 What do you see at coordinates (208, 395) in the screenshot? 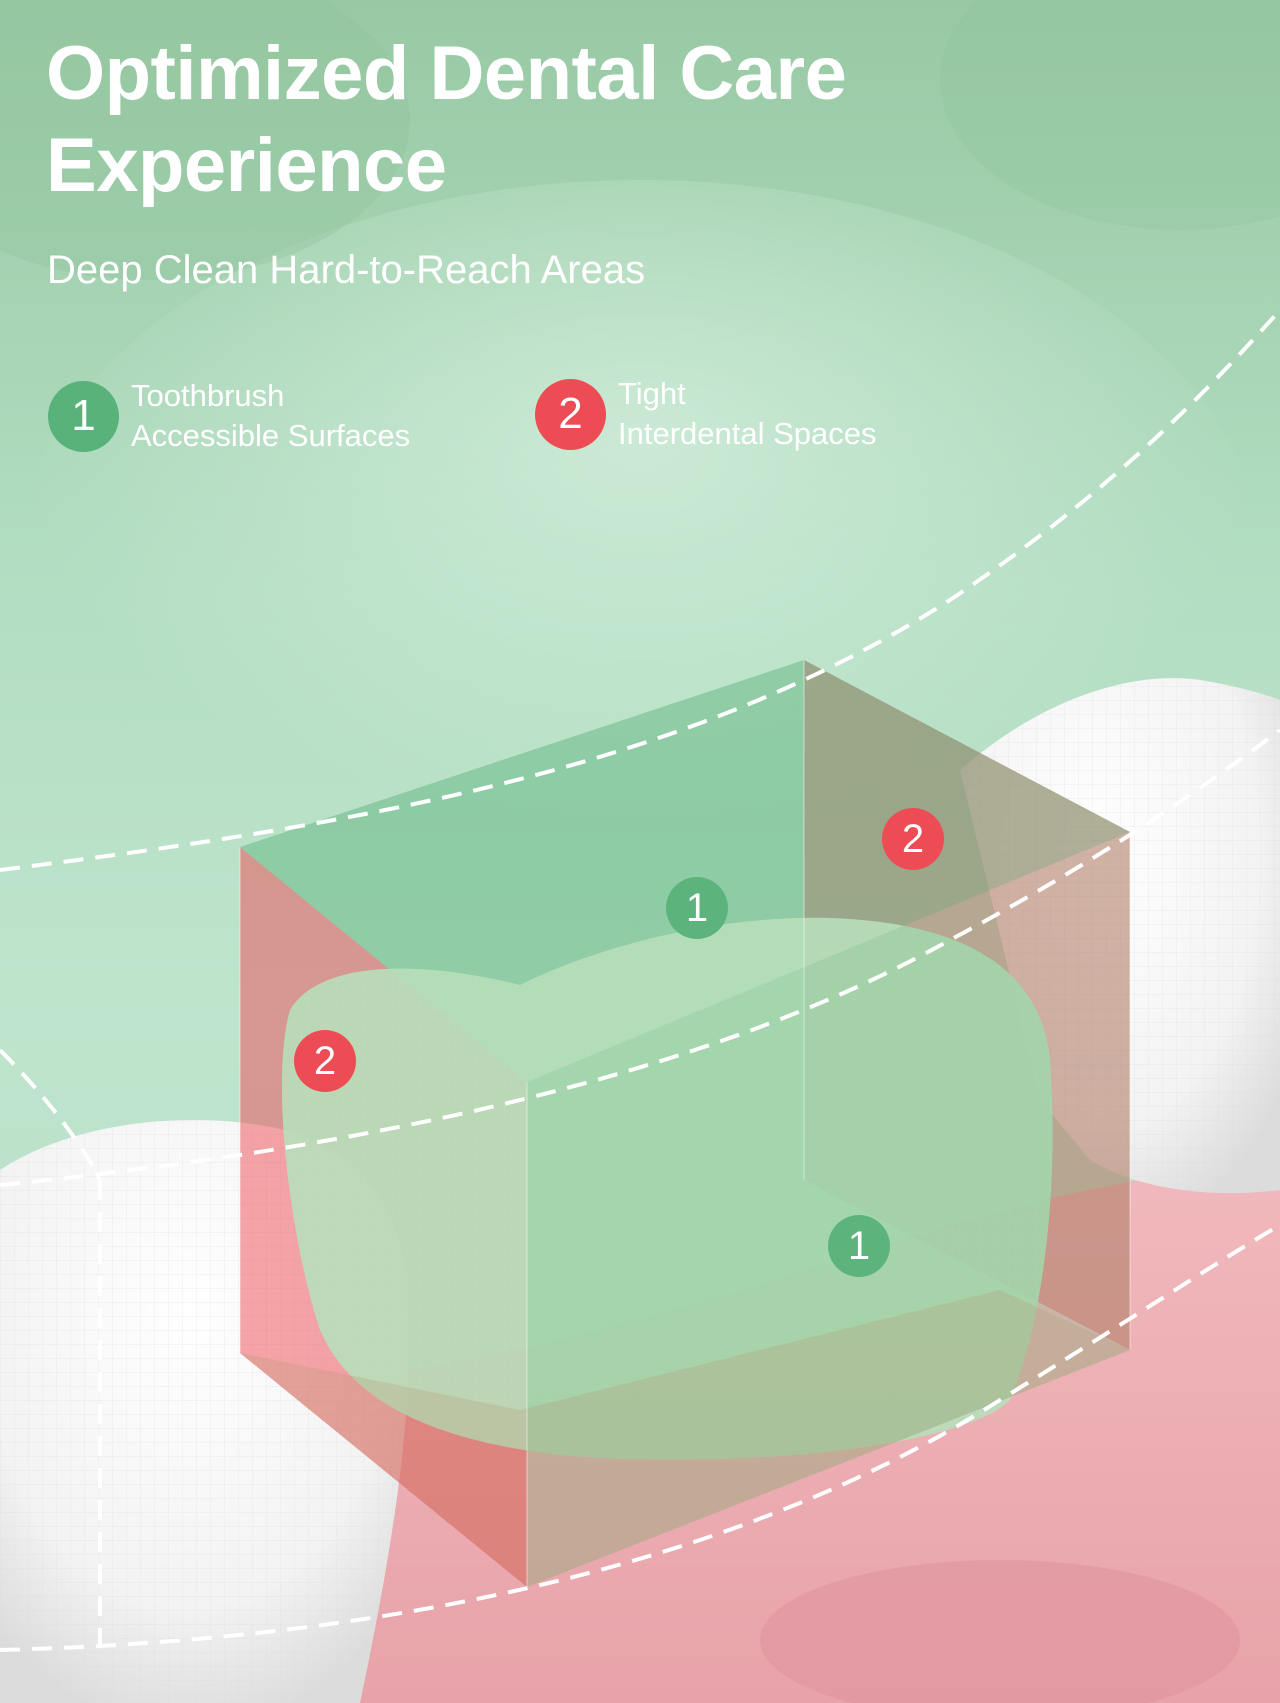
I see `legend-line-1: Toothbrush` at bounding box center [208, 395].